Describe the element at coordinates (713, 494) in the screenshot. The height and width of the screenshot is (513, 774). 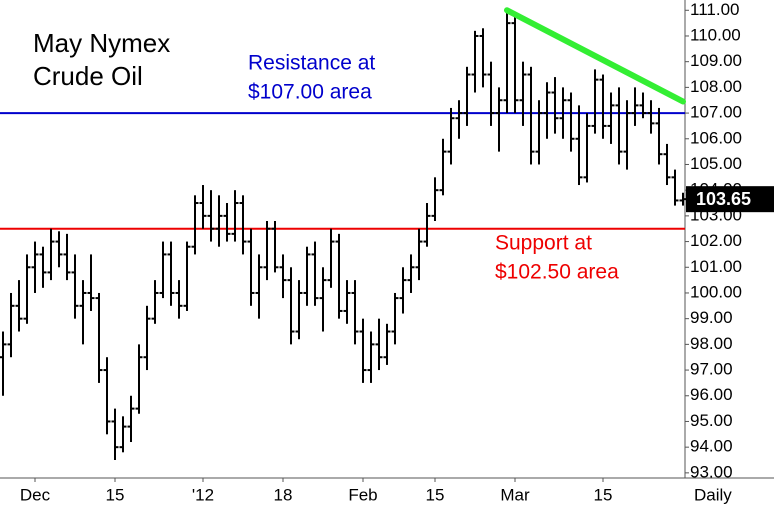
I see `x-unit-label: Daily` at that location.